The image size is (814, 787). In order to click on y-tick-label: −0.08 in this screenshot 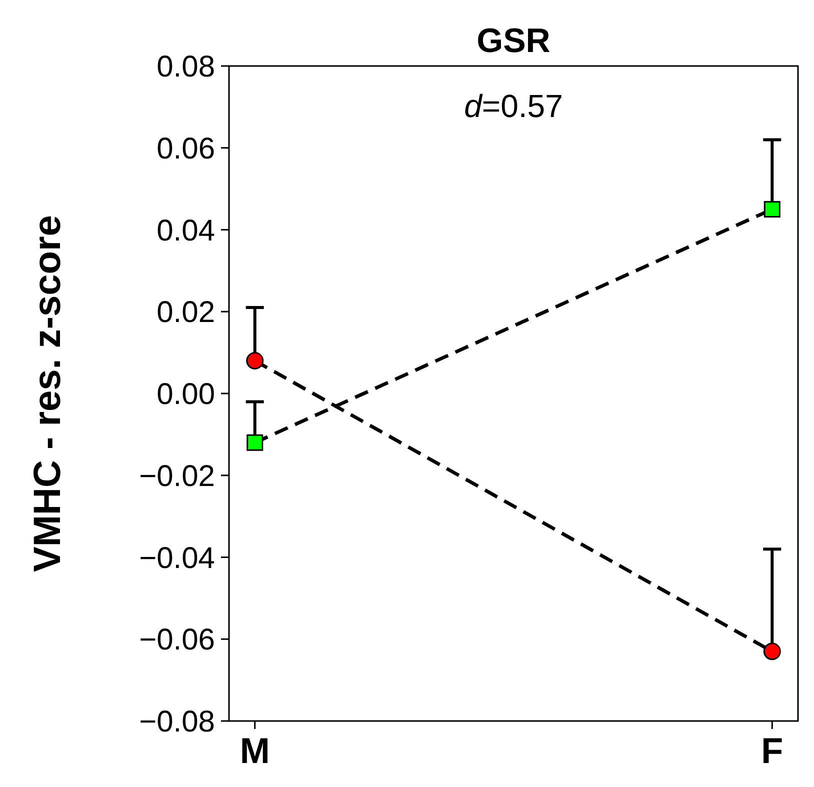, I will do `click(177, 722)`.